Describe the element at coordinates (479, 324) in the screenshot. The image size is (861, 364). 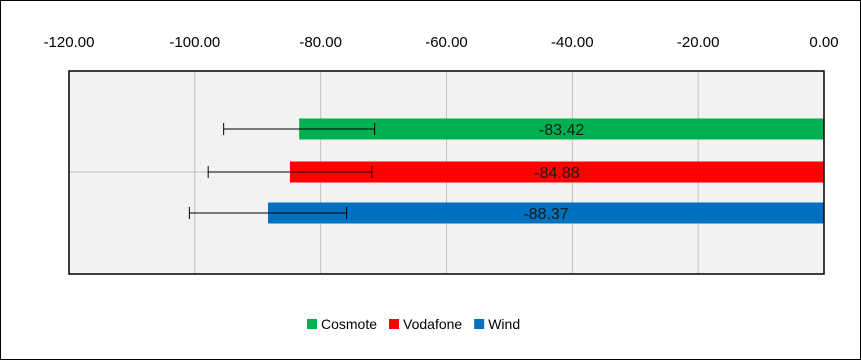
I see `legend-swatch-wind` at that location.